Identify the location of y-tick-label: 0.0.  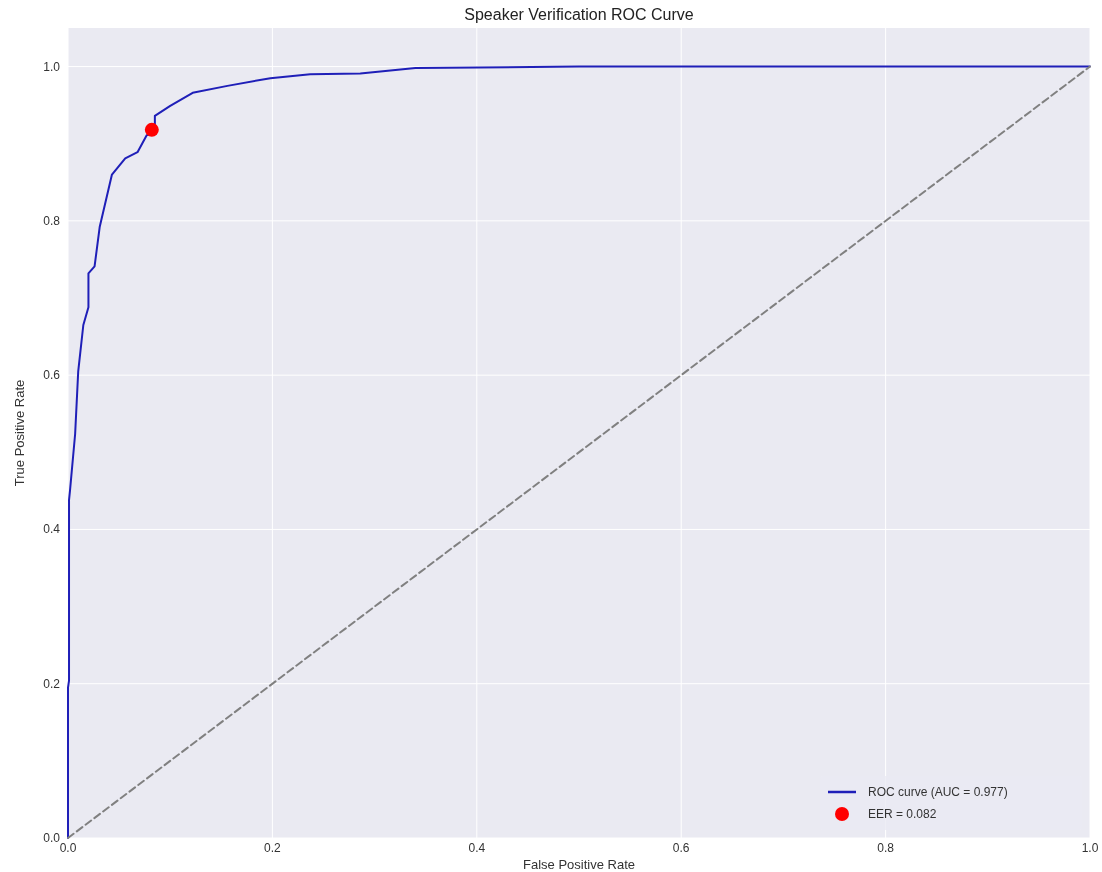
(52, 838).